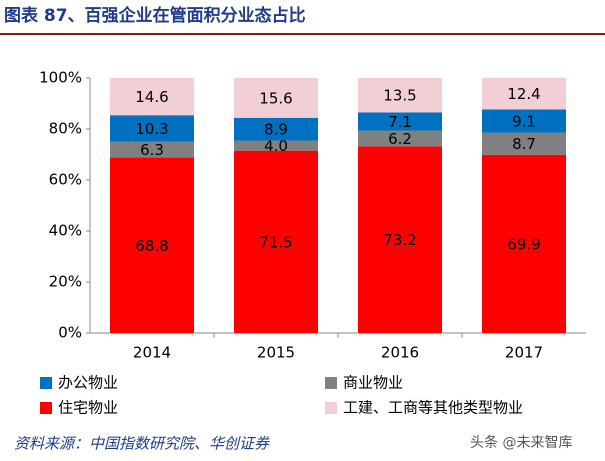 The height and width of the screenshot is (461, 605). I want to click on y-tick-label: 40%, so click(65, 231).